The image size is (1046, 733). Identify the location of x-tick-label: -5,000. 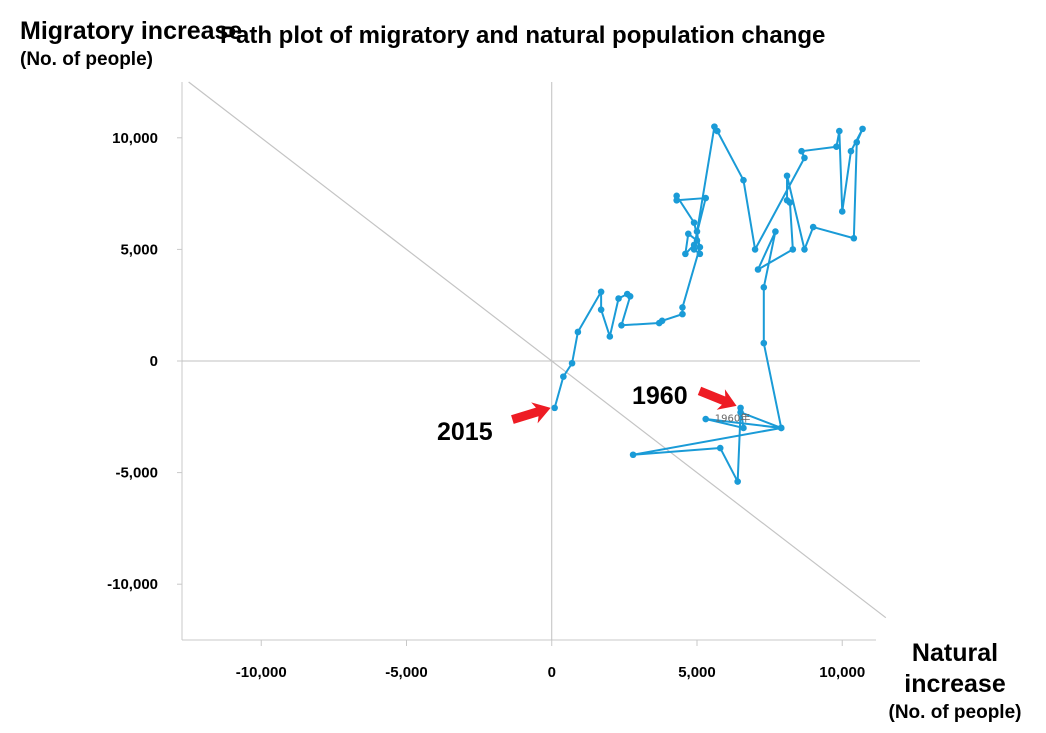
(406, 672).